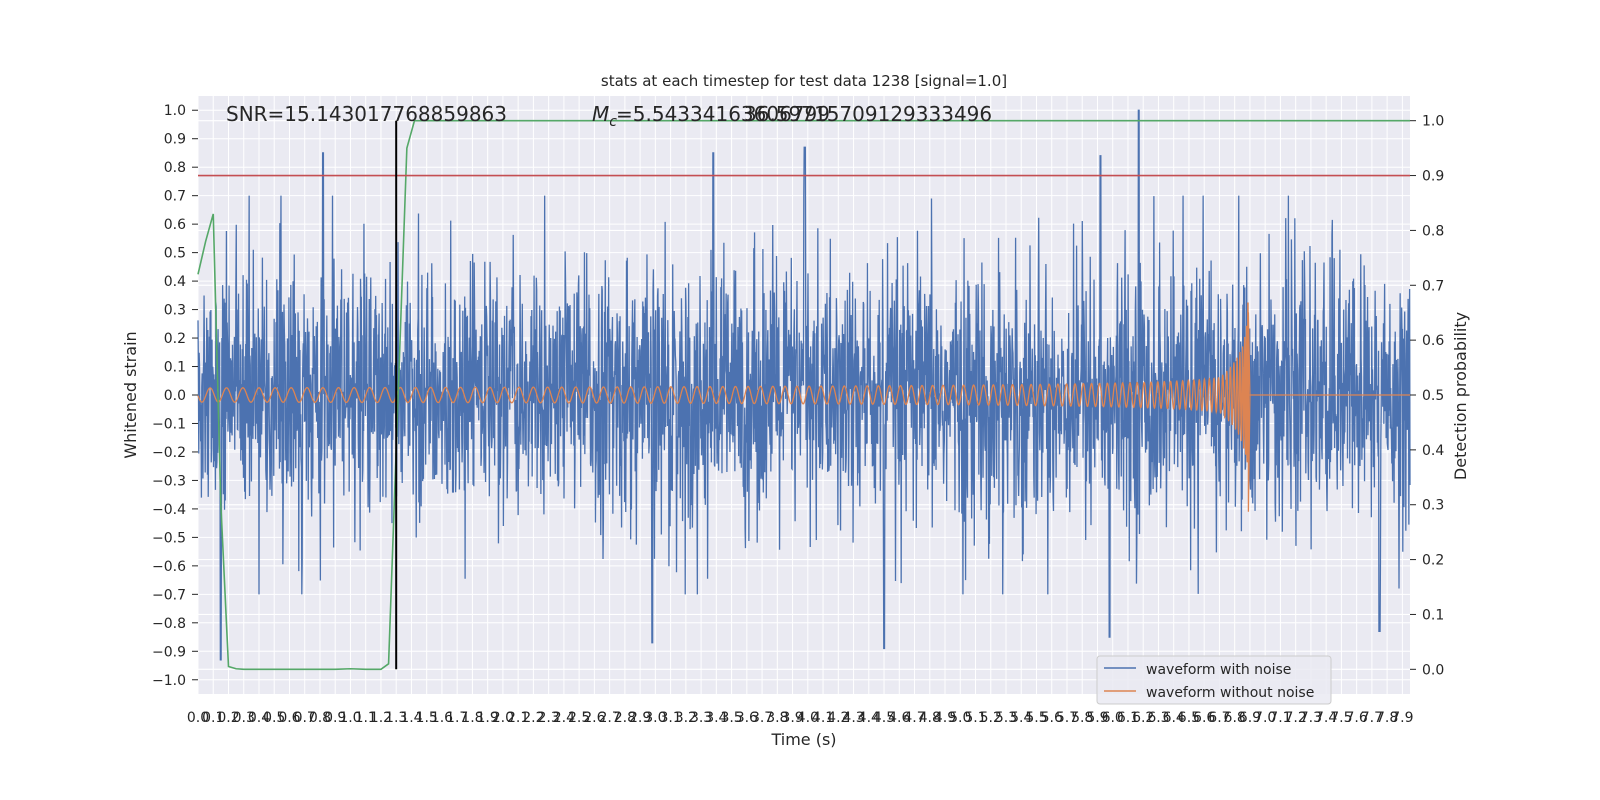 Image resolution: width=1600 pixels, height=800 pixels. Describe the element at coordinates (1250, 718) in the screenshot. I see `x-tick-label: 6.9` at that location.